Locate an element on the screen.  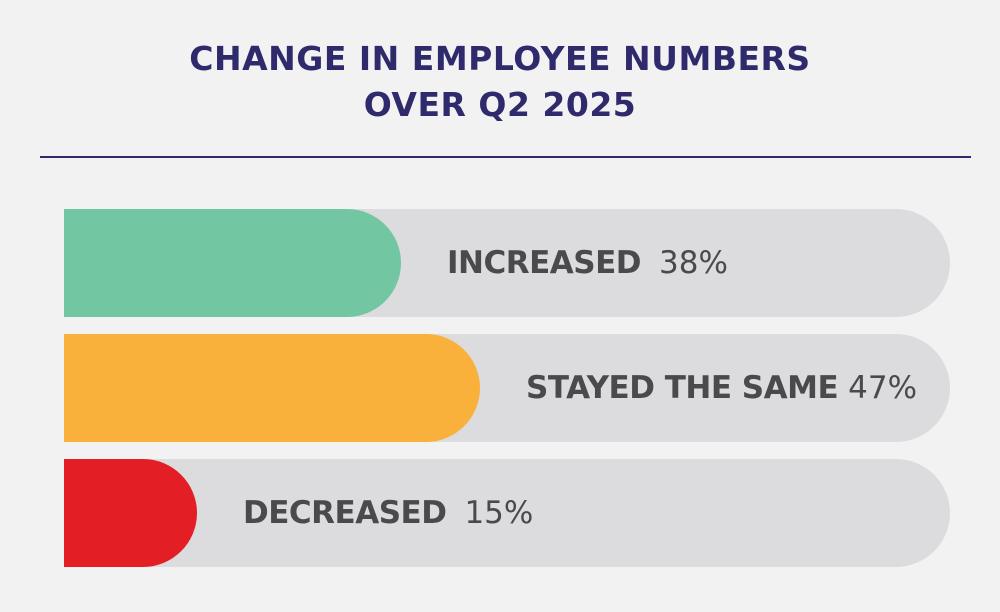
value-label: 15% is located at coordinates (499, 513).